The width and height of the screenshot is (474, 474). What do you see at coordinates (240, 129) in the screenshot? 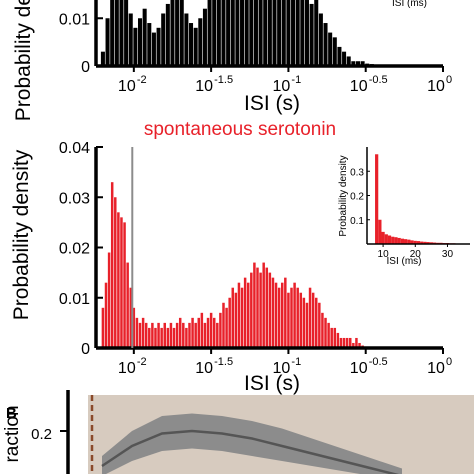
I see `middle-title: spontaneous serotonin` at bounding box center [240, 129].